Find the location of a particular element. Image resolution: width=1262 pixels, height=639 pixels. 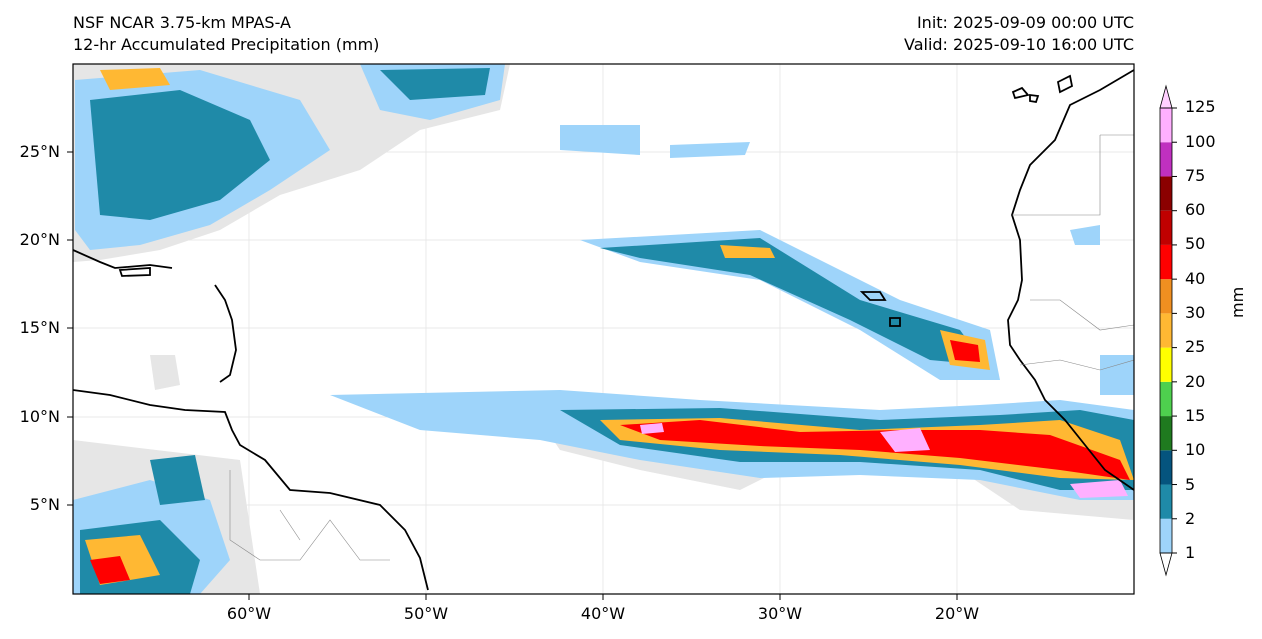

cb-label-100: 100 is located at coordinates (1200, 141).